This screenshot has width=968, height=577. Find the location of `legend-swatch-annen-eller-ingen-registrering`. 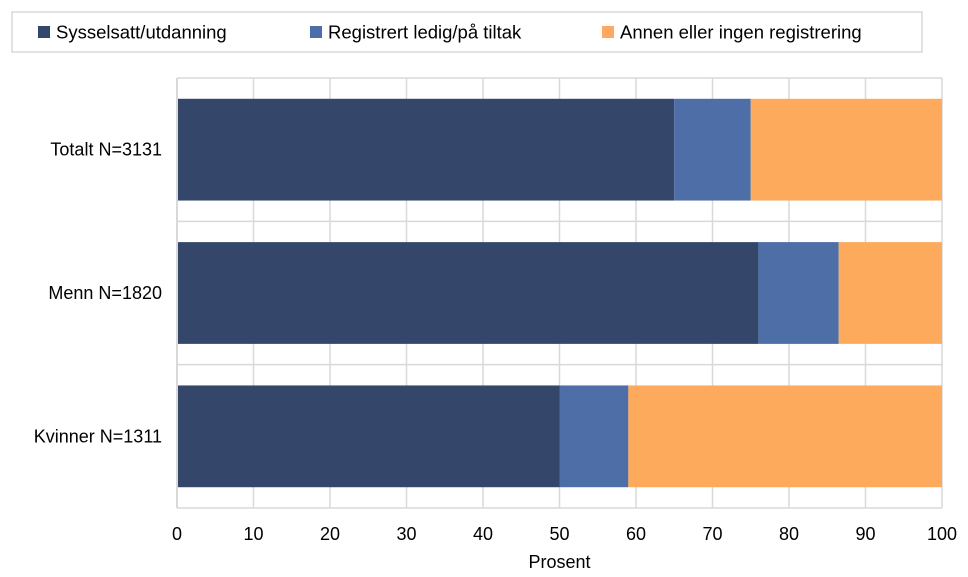

legend-swatch-annen-eller-ingen-registrering is located at coordinates (608, 32).